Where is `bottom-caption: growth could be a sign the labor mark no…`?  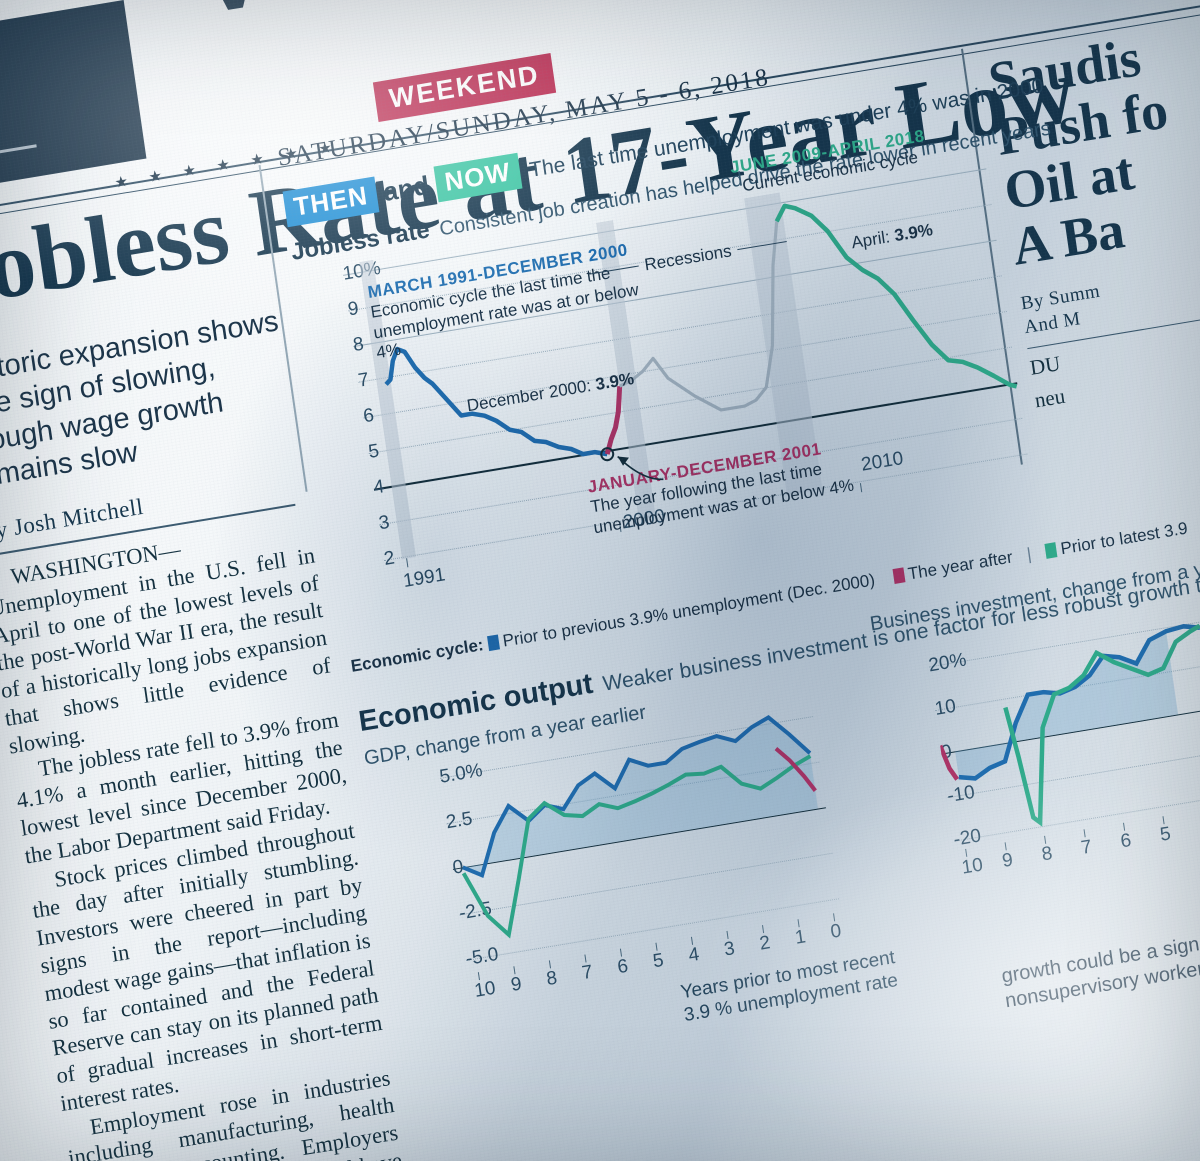 bottom-caption: growth could be a sign the labor mark no… is located at coordinates (1100, 962).